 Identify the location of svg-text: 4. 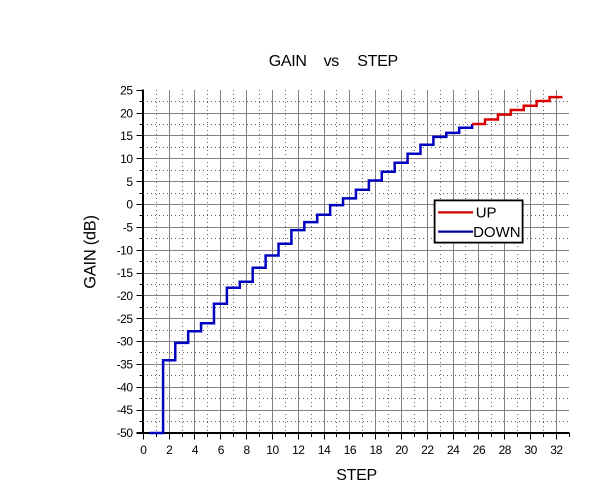
(195, 450).